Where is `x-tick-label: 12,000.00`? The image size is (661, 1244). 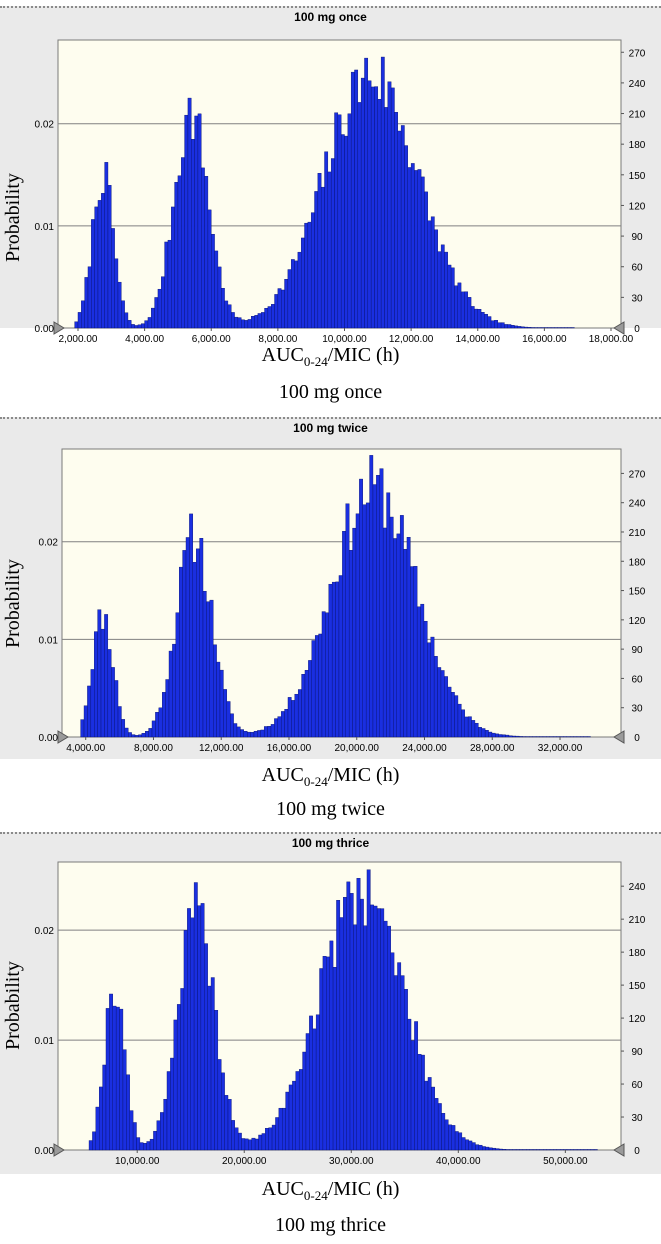
x-tick-label: 12,000.00 is located at coordinates (411, 339).